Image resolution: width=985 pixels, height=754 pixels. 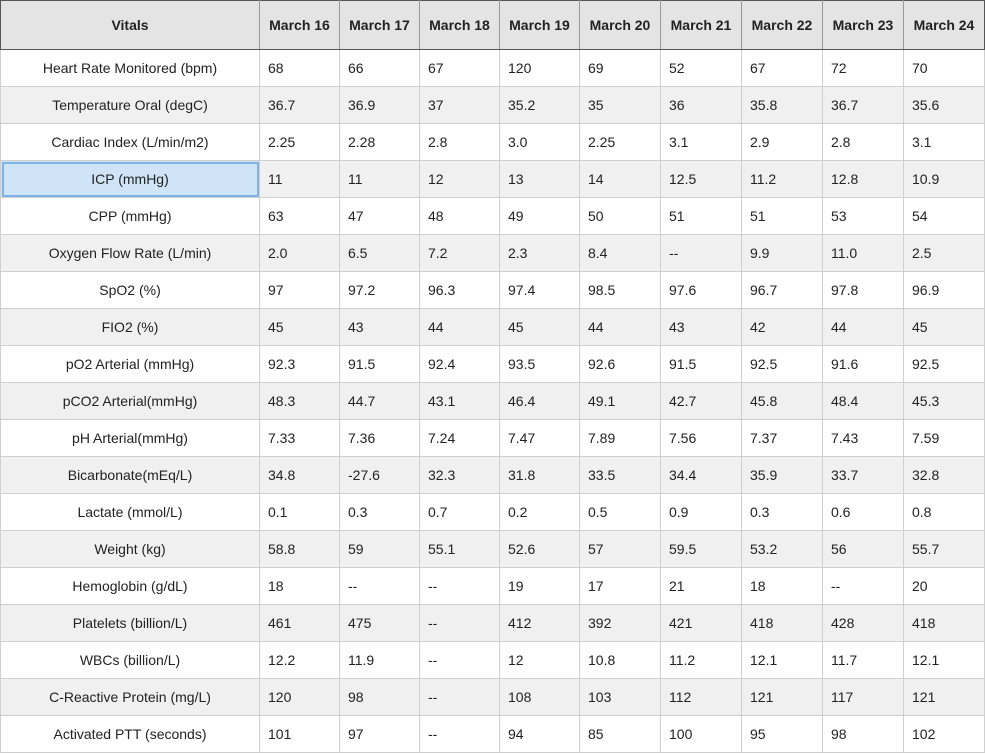 I want to click on value-cell: 35.6, so click(x=944, y=105).